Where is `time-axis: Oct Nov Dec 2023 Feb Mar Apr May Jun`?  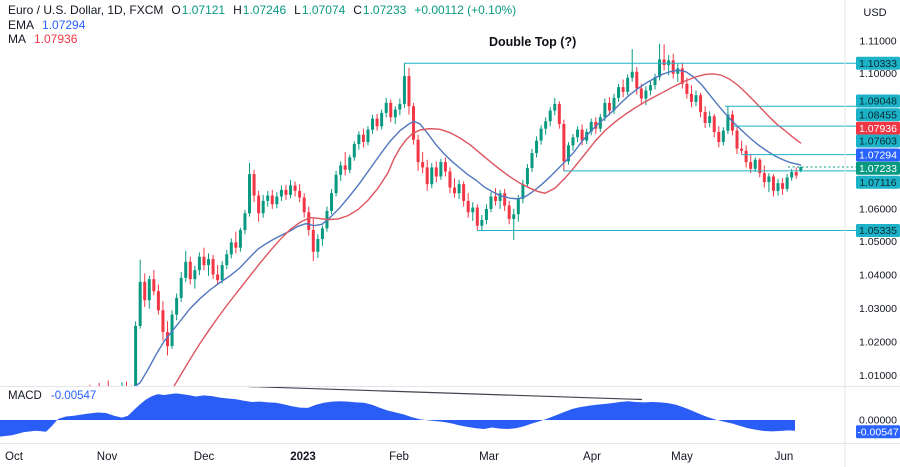 time-axis: Oct Nov Dec 2023 Feb Mar Apr May Jun is located at coordinates (399, 457).